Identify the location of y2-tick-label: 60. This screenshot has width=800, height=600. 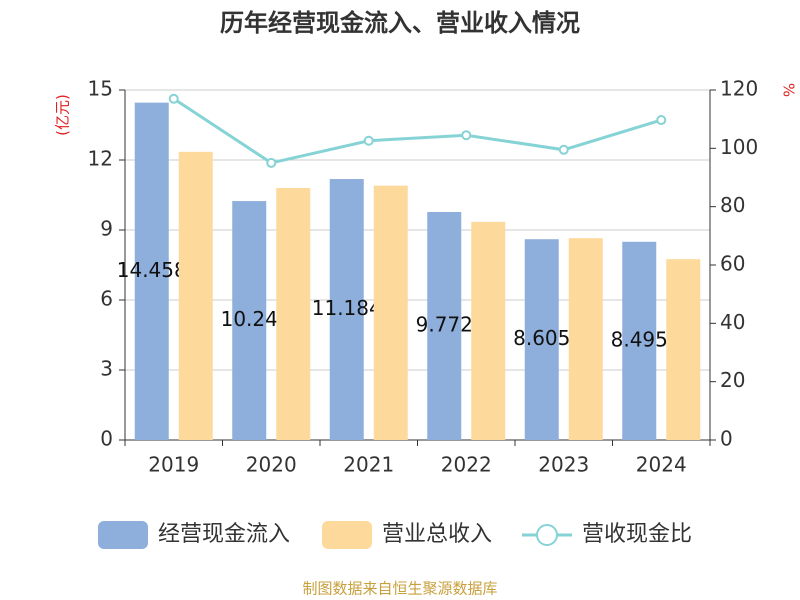
(732, 264).